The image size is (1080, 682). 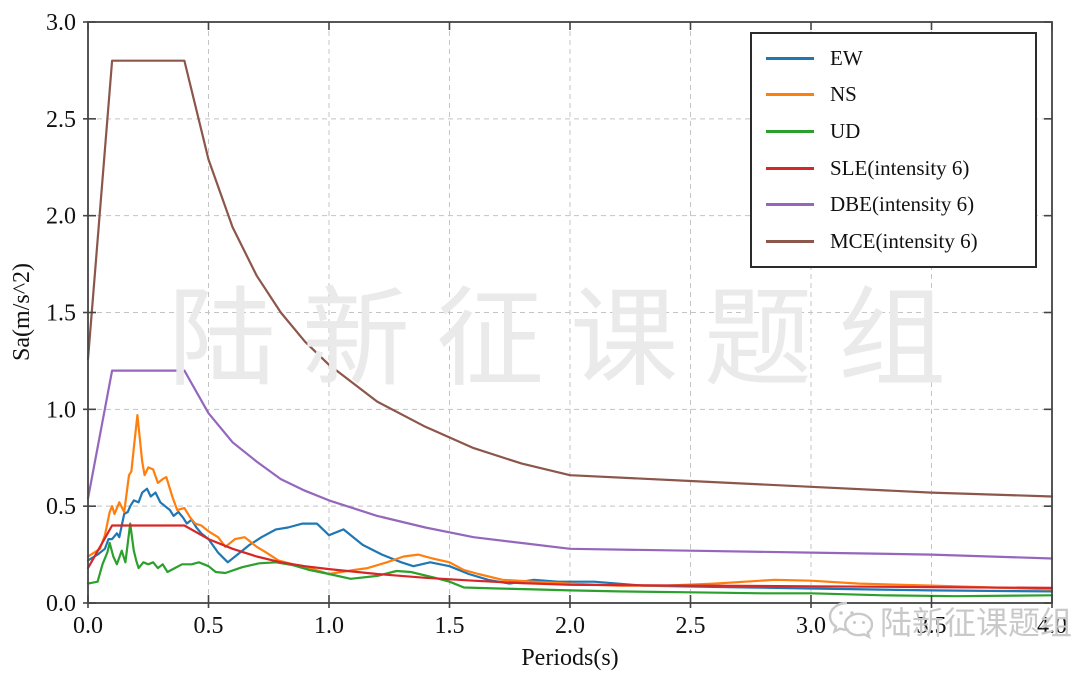 I want to click on legend-item-ns: NS, so click(x=893, y=94).